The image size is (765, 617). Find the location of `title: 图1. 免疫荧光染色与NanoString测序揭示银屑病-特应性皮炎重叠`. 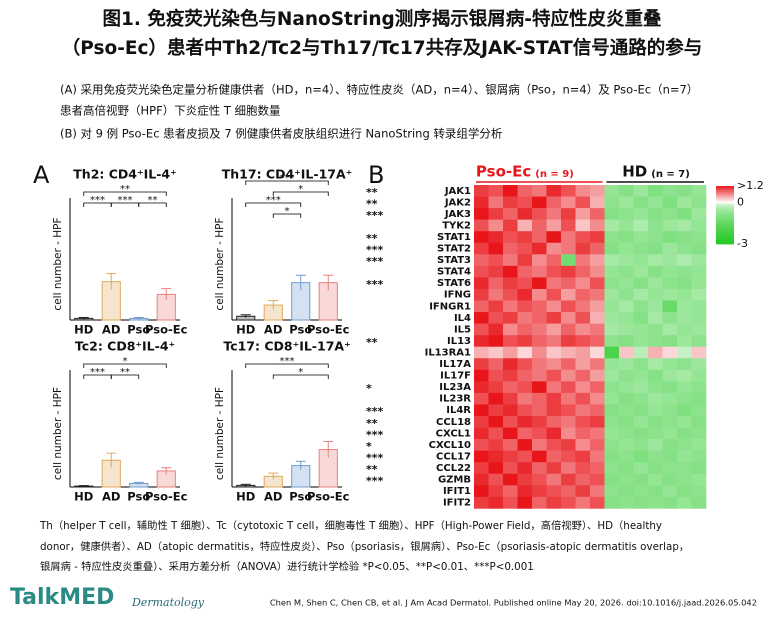

title: 图1. 免疫荧光染色与NanoString测序揭示银屑病-特应性皮炎重叠 is located at coordinates (382, 19).